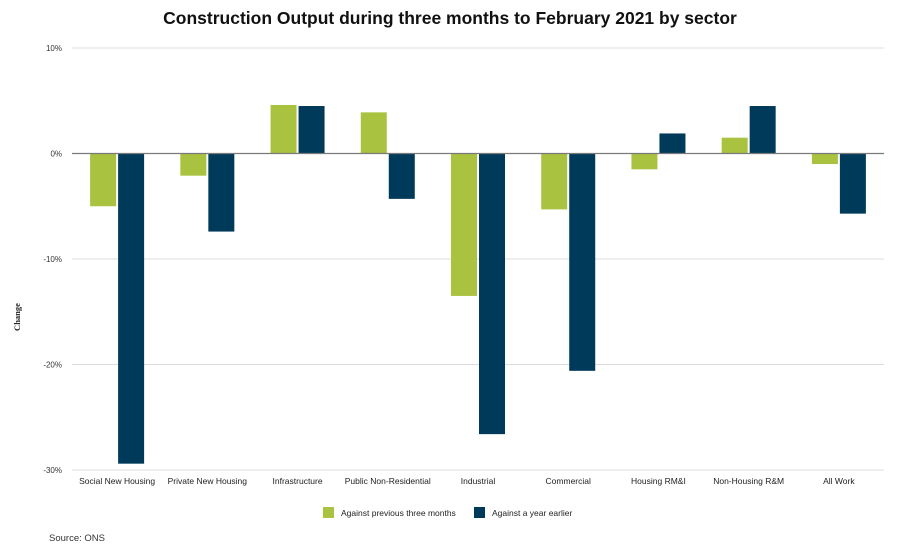 Image resolution: width=900 pixels, height=548 pixels. Describe the element at coordinates (532, 513) in the screenshot. I see `legend-label: Against a year earlier` at that location.